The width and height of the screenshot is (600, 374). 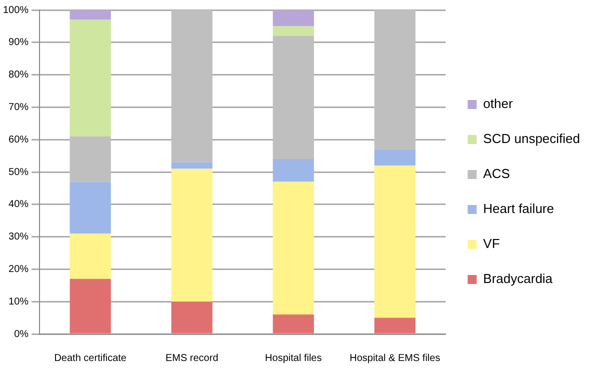 I want to click on y-tick-label: 0%, so click(x=21, y=334).